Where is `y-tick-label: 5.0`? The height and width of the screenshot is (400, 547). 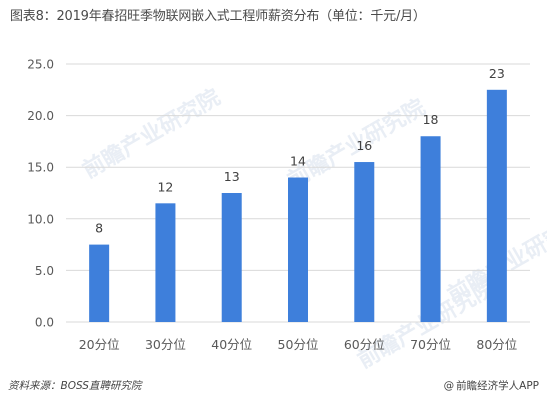
y-tick-label: 5.0 is located at coordinates (44, 271).